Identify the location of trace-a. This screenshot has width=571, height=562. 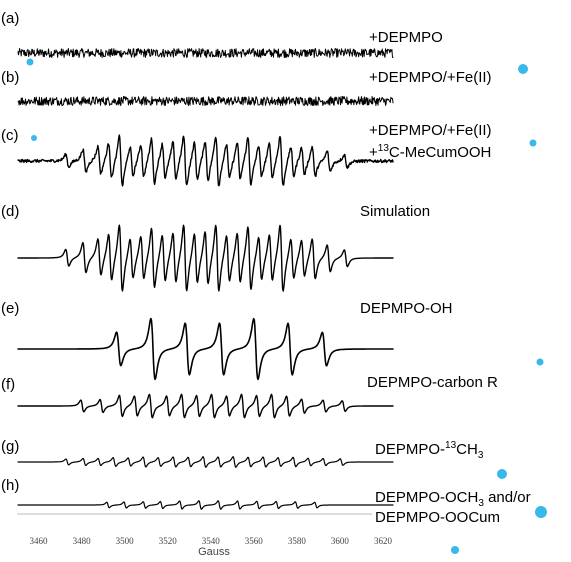
(205, 53).